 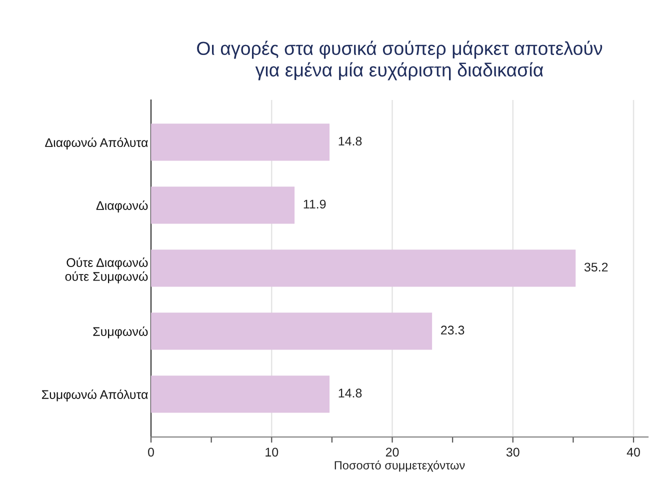 What do you see at coordinates (596, 267) in the screenshot?
I see `data-label: 35.2` at bounding box center [596, 267].